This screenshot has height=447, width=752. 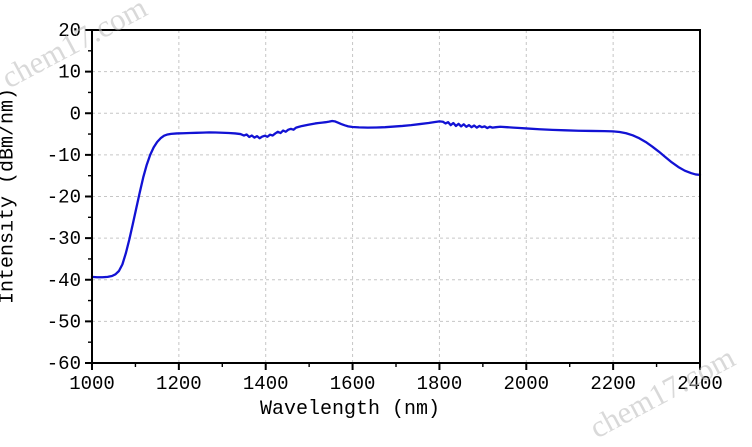 I want to click on x-tick-label: 1000, so click(x=92, y=384).